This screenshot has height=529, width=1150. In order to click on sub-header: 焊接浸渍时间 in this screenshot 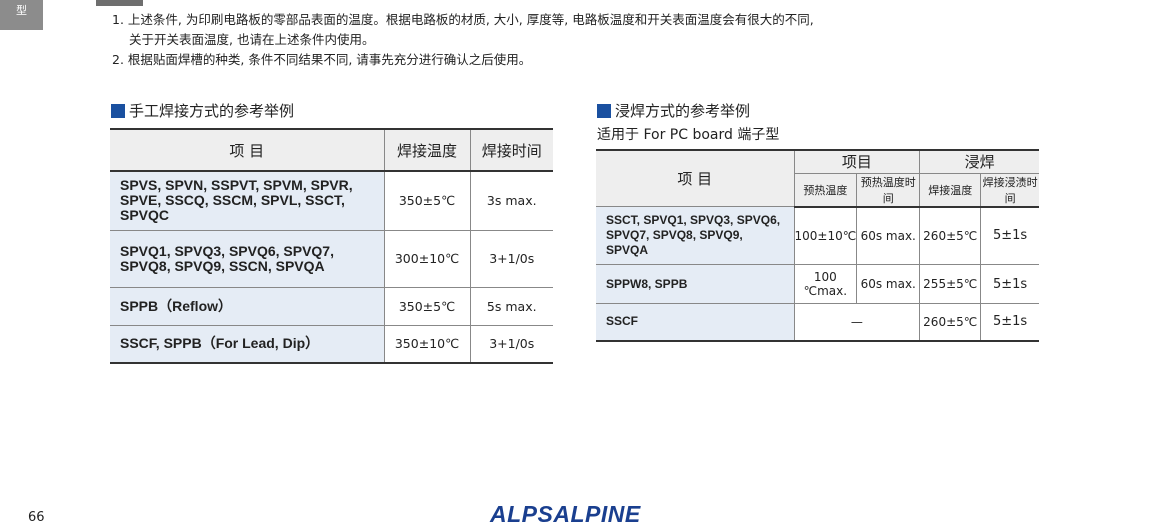, I will do `click(1009, 190)`.